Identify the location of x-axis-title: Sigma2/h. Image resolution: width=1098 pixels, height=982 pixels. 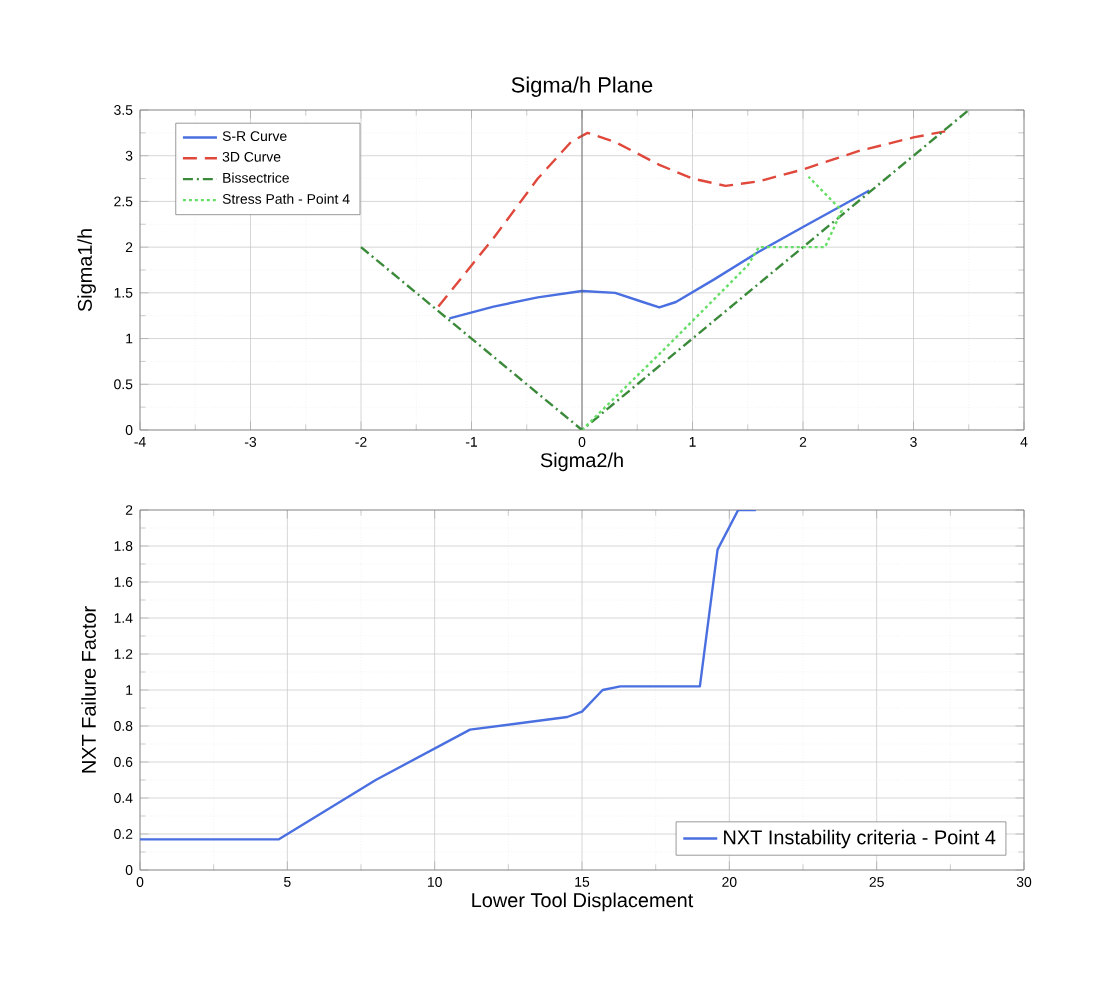
(581, 462).